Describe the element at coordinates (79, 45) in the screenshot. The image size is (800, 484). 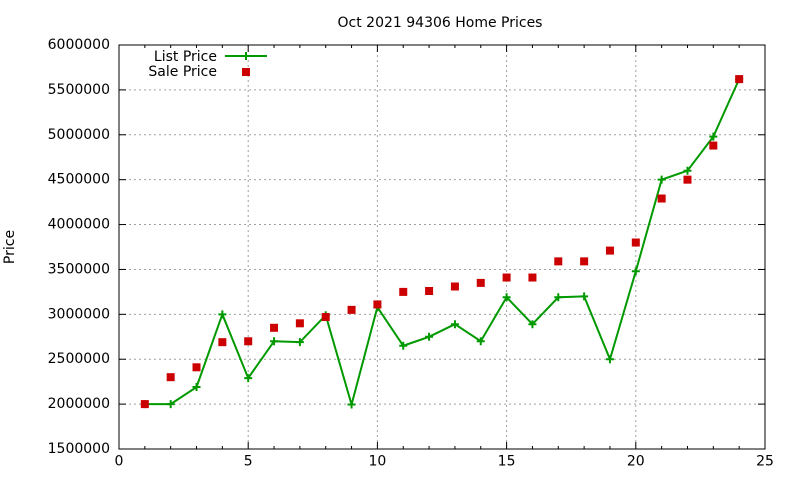
I see `y-tick-label: 6000000` at that location.